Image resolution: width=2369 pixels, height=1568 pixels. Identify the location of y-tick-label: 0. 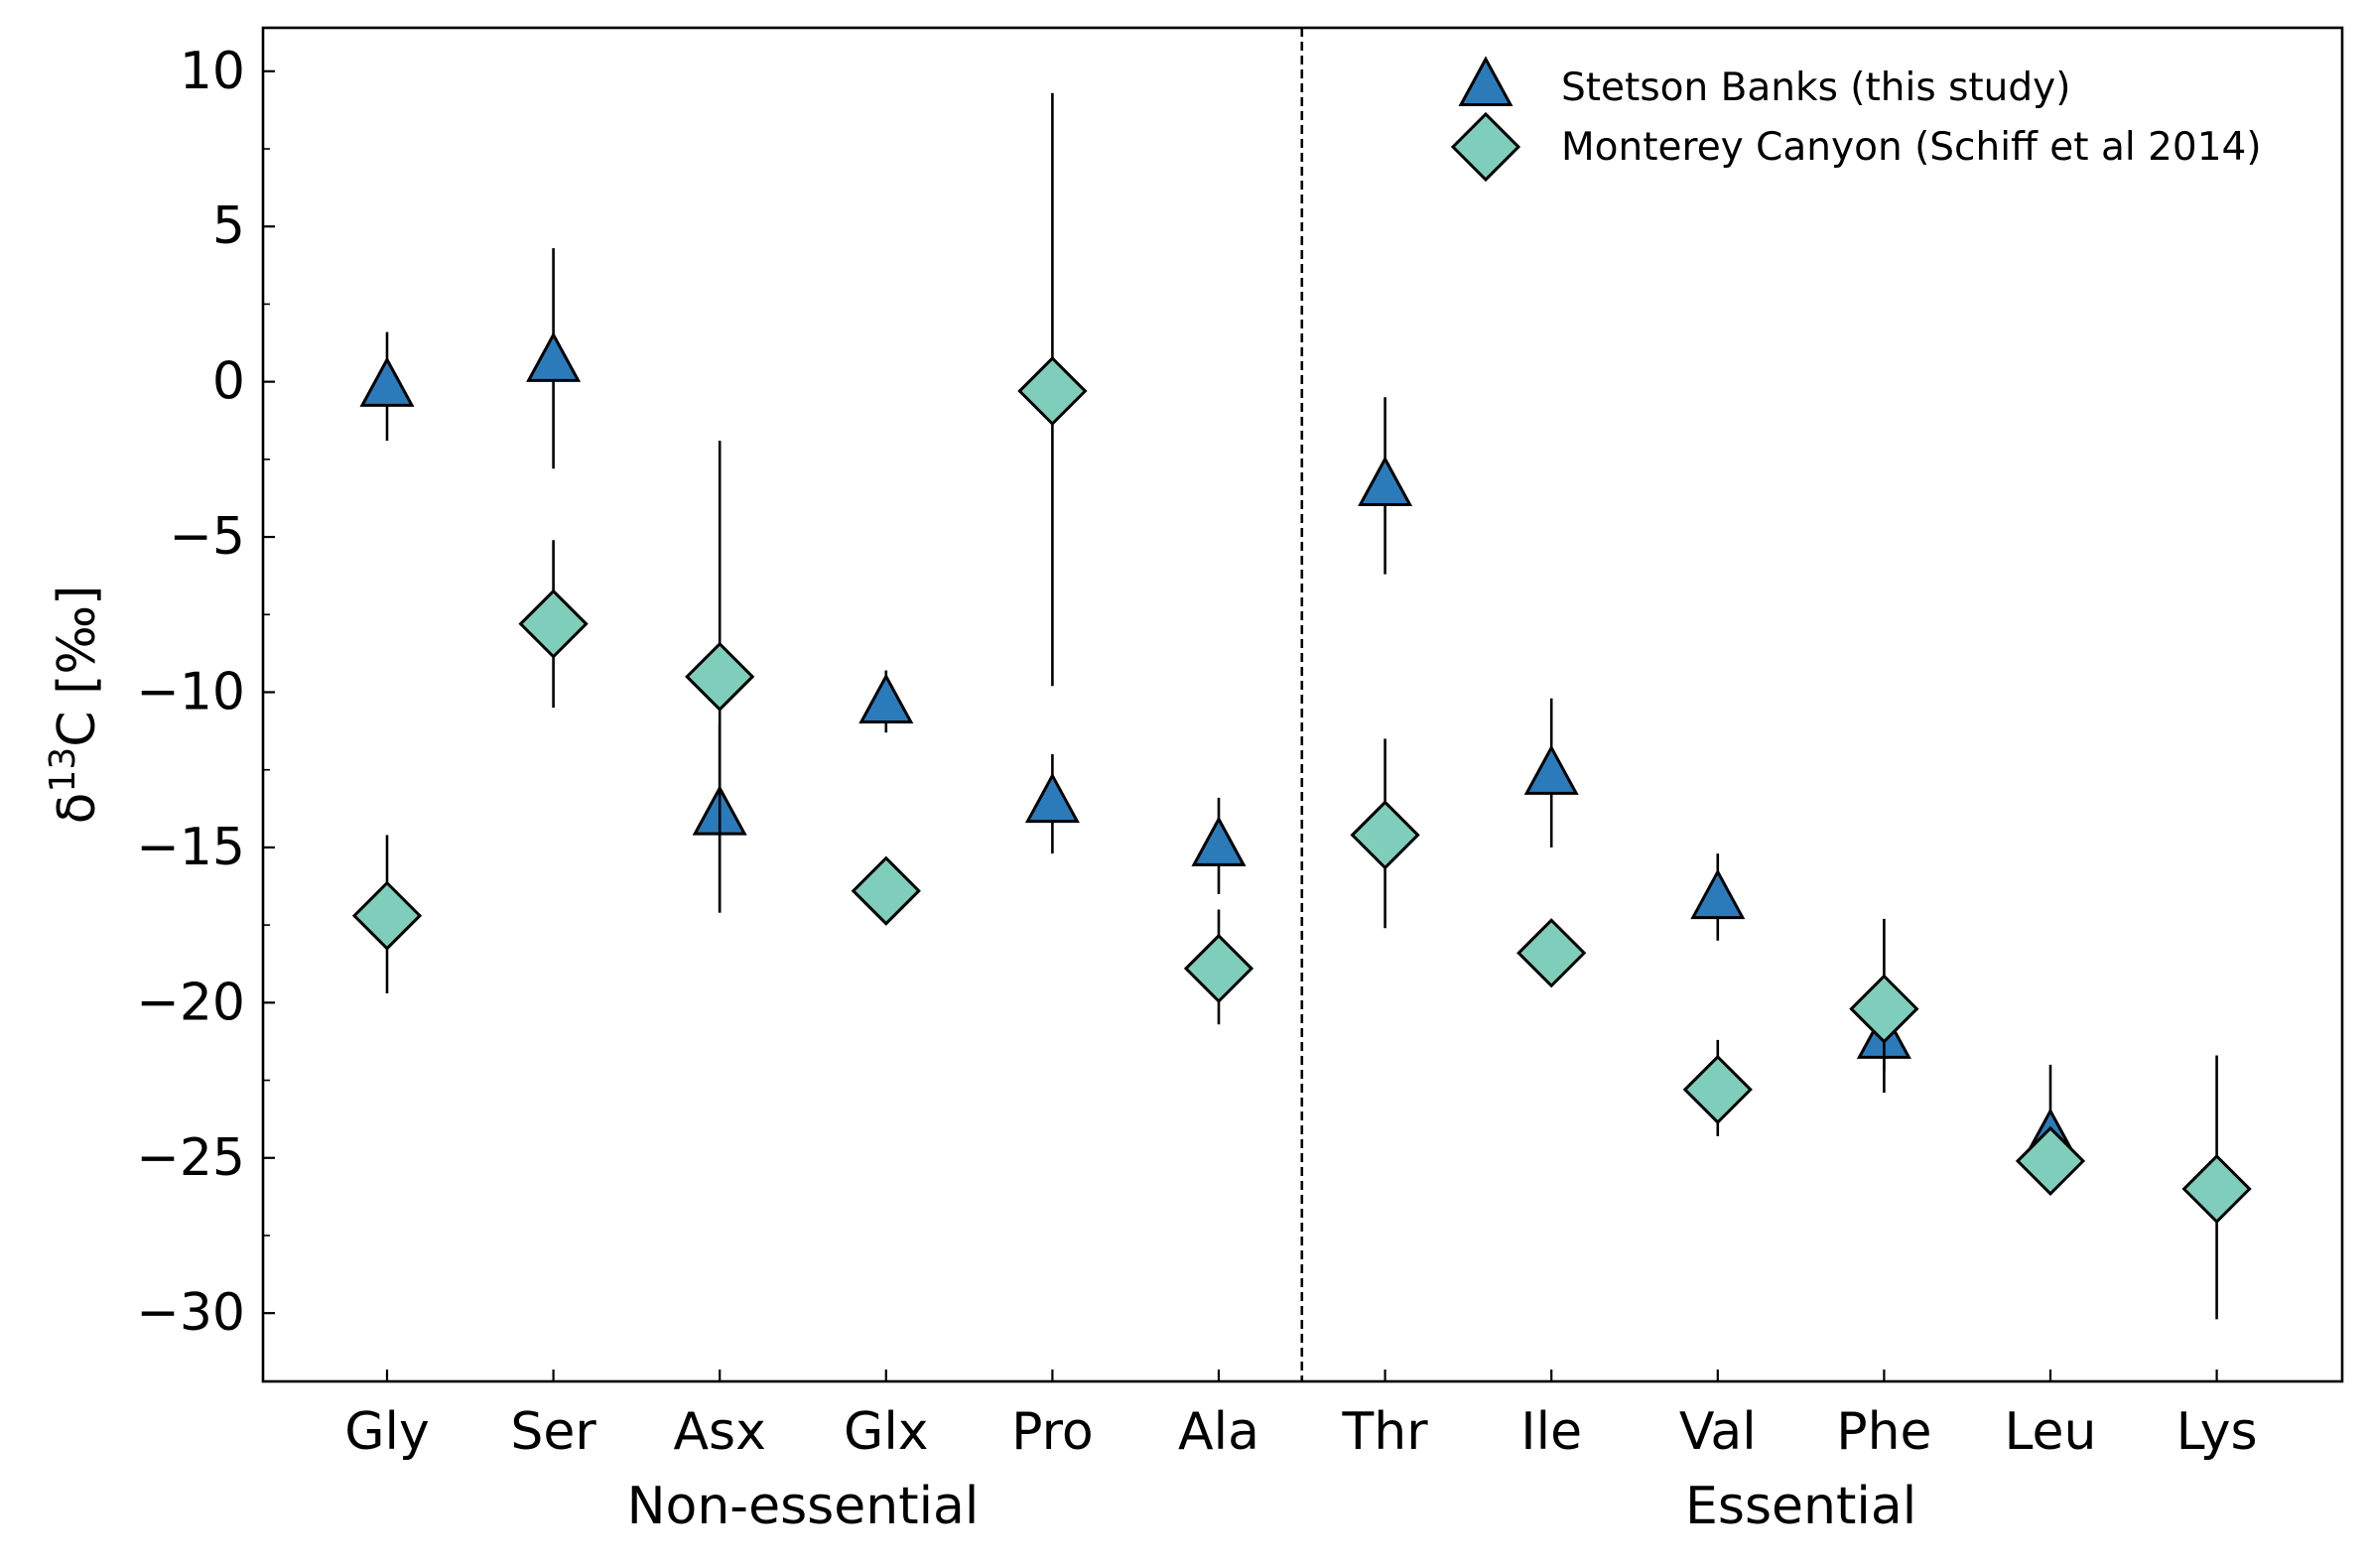
(228, 382).